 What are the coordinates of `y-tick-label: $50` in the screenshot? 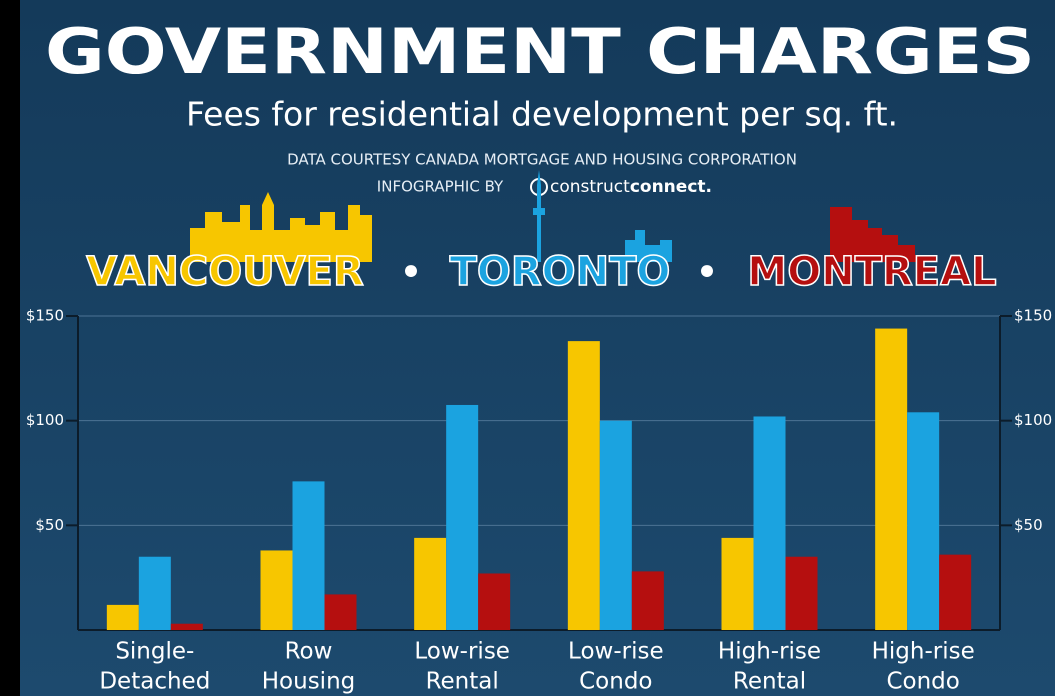 It's located at (49, 525).